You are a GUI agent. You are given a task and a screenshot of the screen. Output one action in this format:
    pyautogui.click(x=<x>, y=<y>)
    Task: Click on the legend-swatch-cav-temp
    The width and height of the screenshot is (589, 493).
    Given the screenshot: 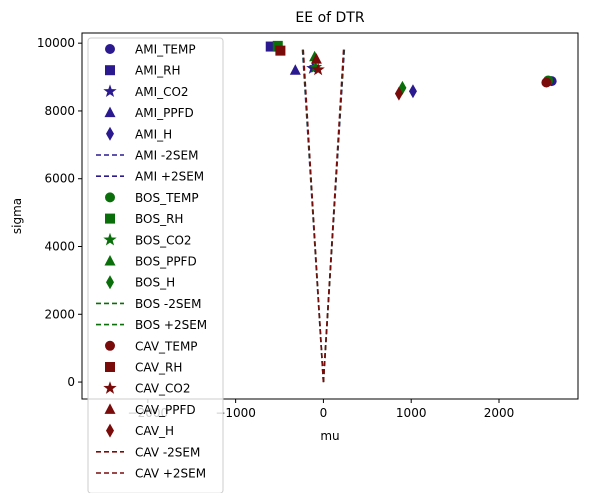 What is the action you would take?
    pyautogui.click(x=110, y=345)
    